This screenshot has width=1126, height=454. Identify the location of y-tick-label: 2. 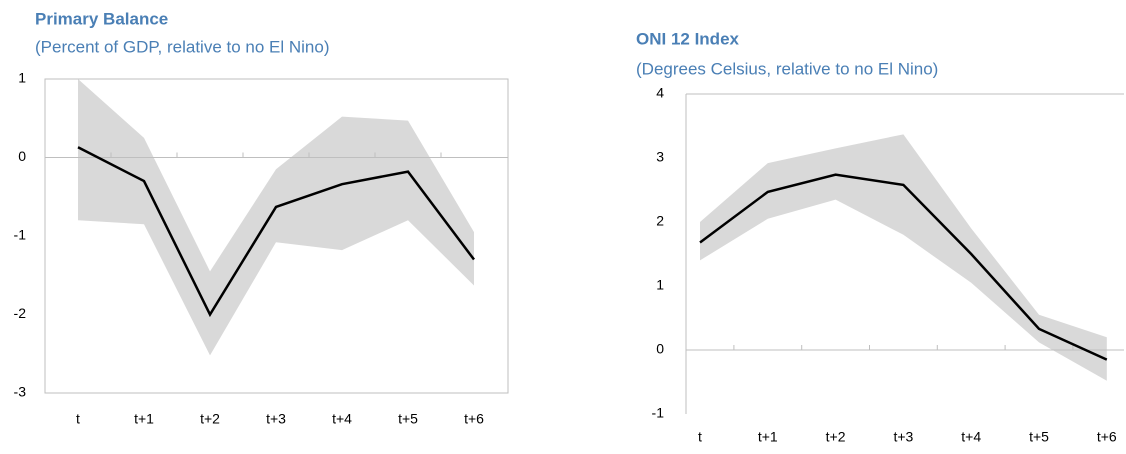
(660, 221).